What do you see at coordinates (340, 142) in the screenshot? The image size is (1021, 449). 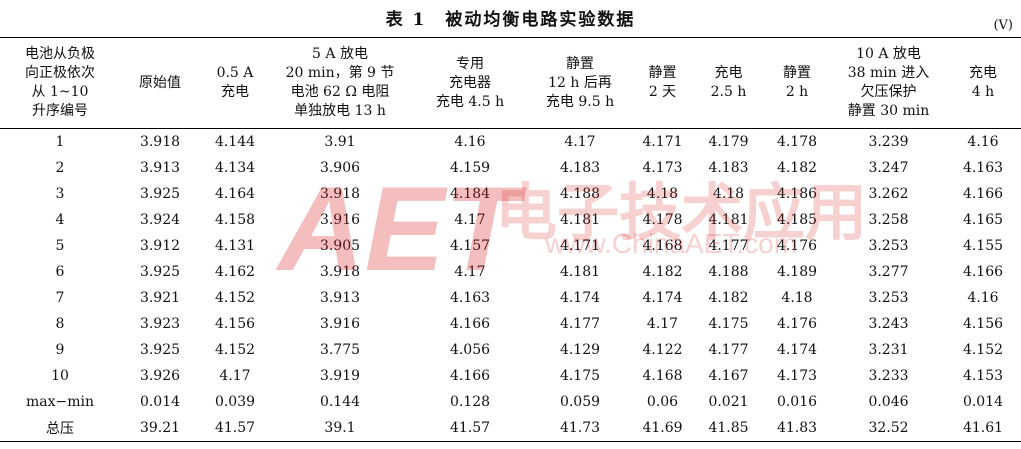 I see `table-cell: 3.91` at bounding box center [340, 142].